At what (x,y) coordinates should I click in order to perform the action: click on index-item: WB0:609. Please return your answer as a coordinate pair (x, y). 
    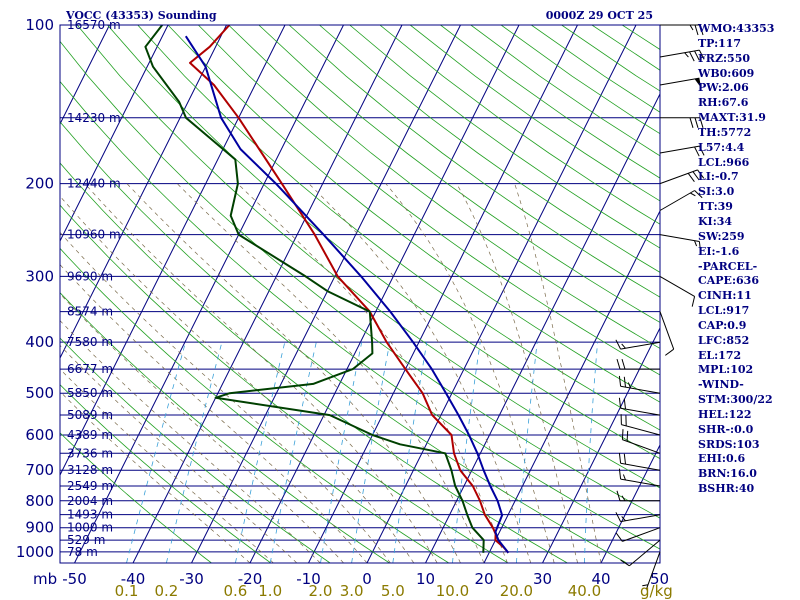
    Looking at the image, I should click on (726, 73).